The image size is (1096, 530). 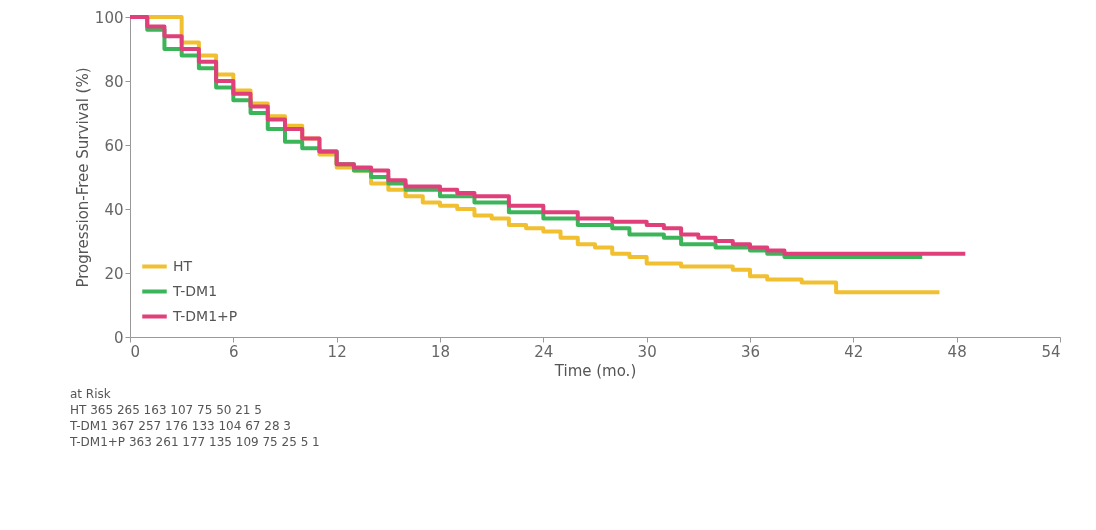 What do you see at coordinates (194, 442) in the screenshot?
I see `text: T-DM1+P 363 261 177 135 109 75 25 5 1` at bounding box center [194, 442].